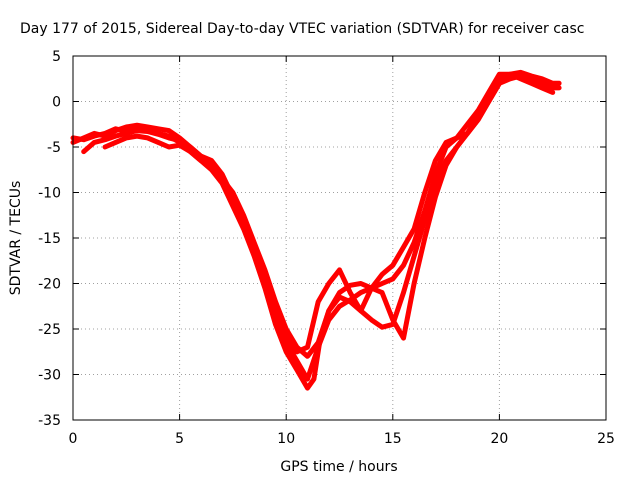  What do you see at coordinates (73, 439) in the screenshot?
I see `x-tick-label: 0` at bounding box center [73, 439].